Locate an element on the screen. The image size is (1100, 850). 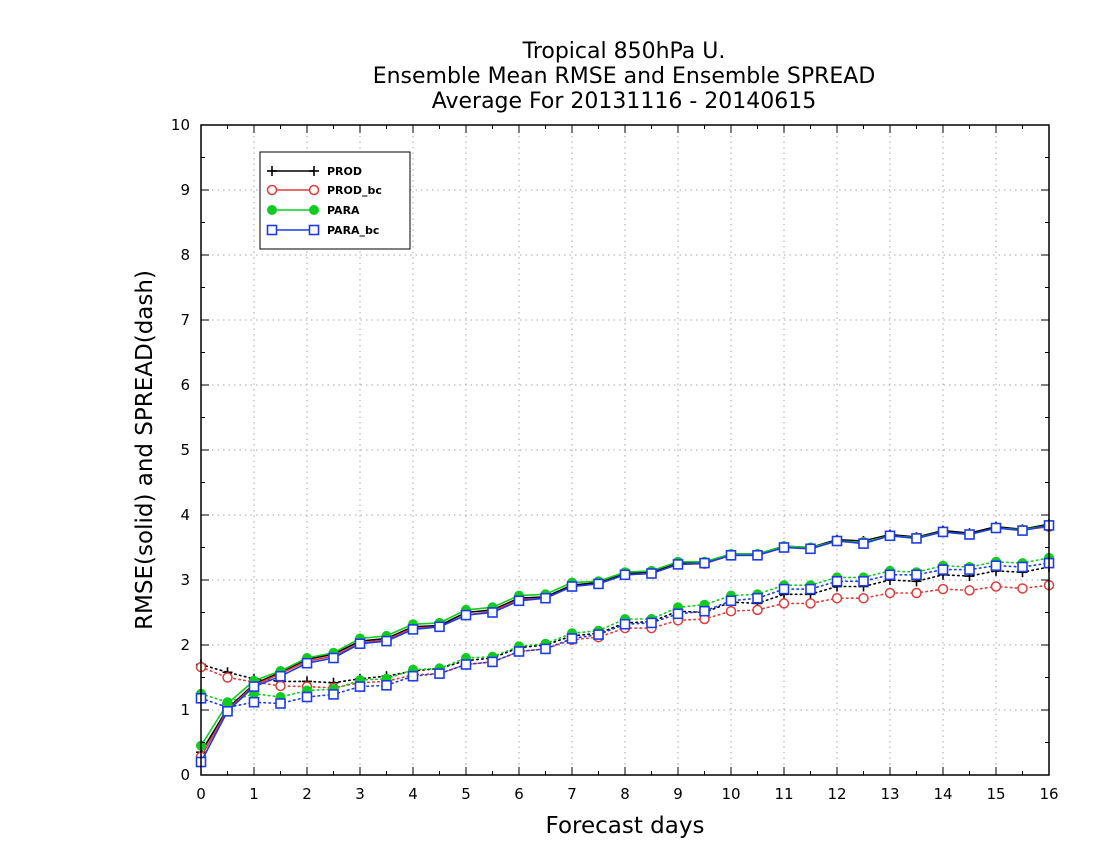
y-tick-label: 9 is located at coordinates (185, 190).